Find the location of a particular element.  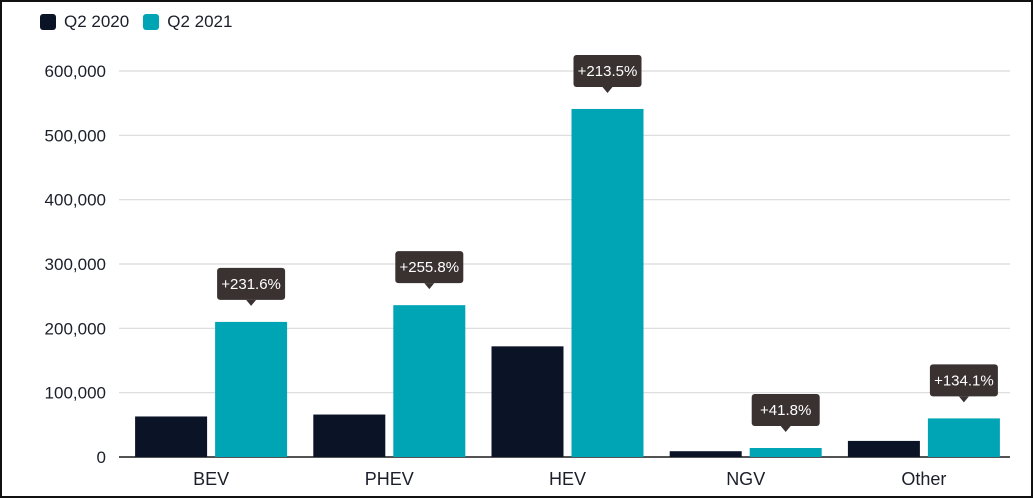

callout-label: +255.8% is located at coordinates (429, 267).